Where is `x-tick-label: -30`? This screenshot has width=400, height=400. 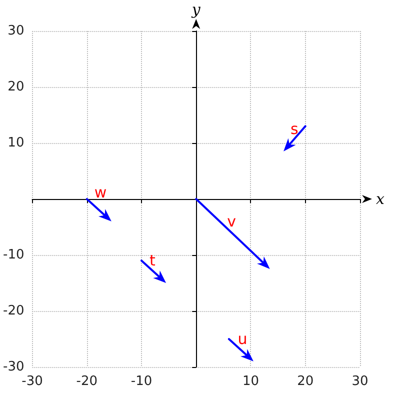
x-tick-label: -30 is located at coordinates (32, 381).